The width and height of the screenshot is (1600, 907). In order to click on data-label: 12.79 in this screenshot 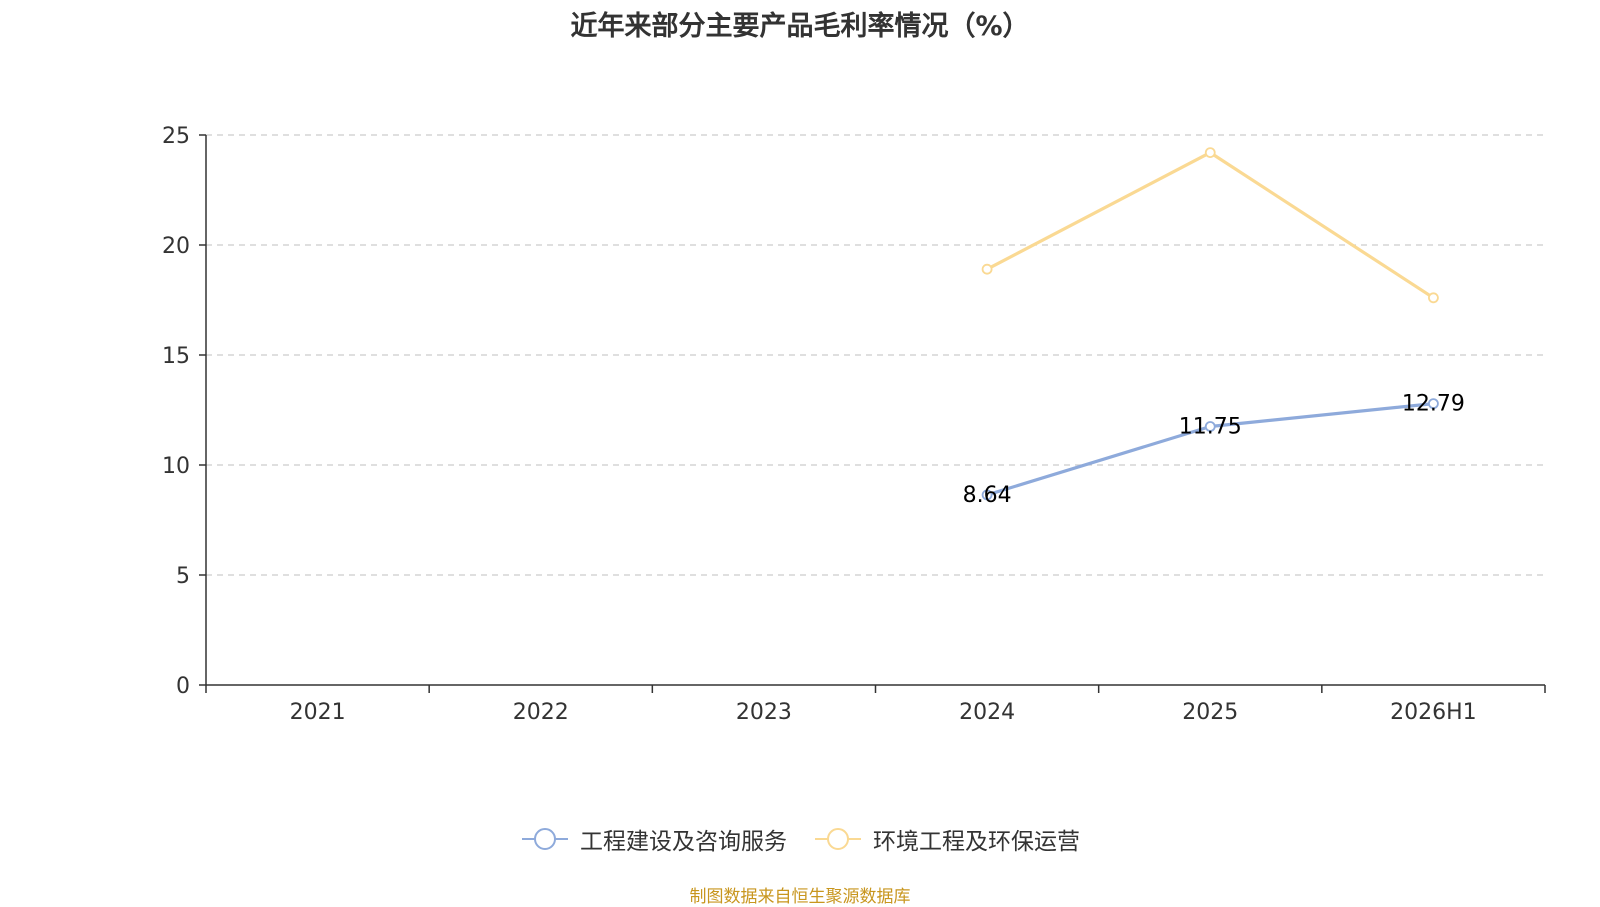, I will do `click(1433, 404)`.